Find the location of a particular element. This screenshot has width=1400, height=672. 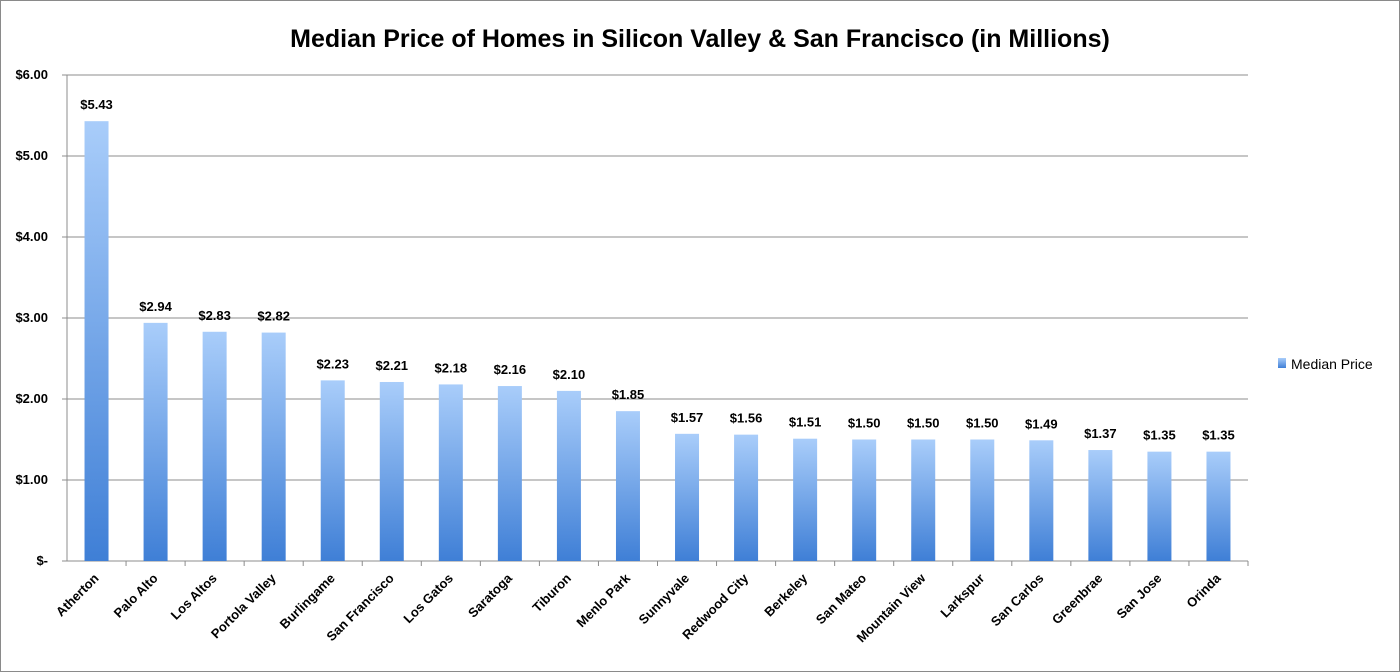

x-tick-label: Larkspur is located at coordinates (962, 596).